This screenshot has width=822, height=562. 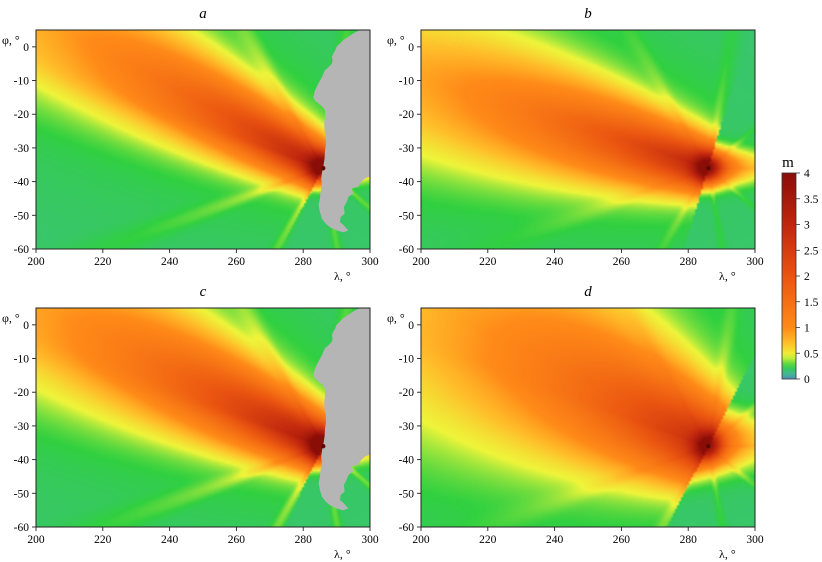 I want to click on colorbar-tick-label: 2, so click(x=807, y=277).